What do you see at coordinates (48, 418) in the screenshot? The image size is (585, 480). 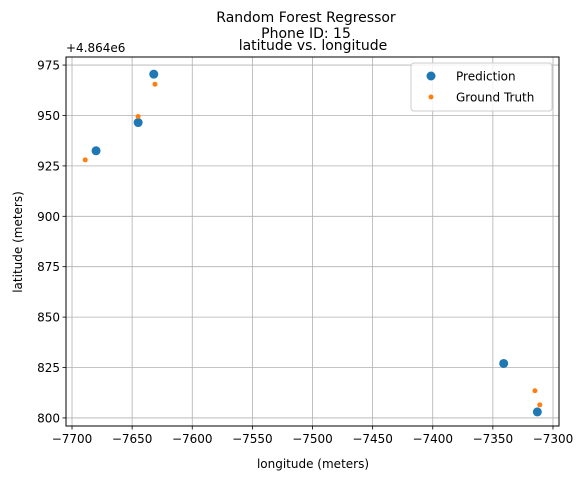 I see `y-tick-label: 800` at bounding box center [48, 418].